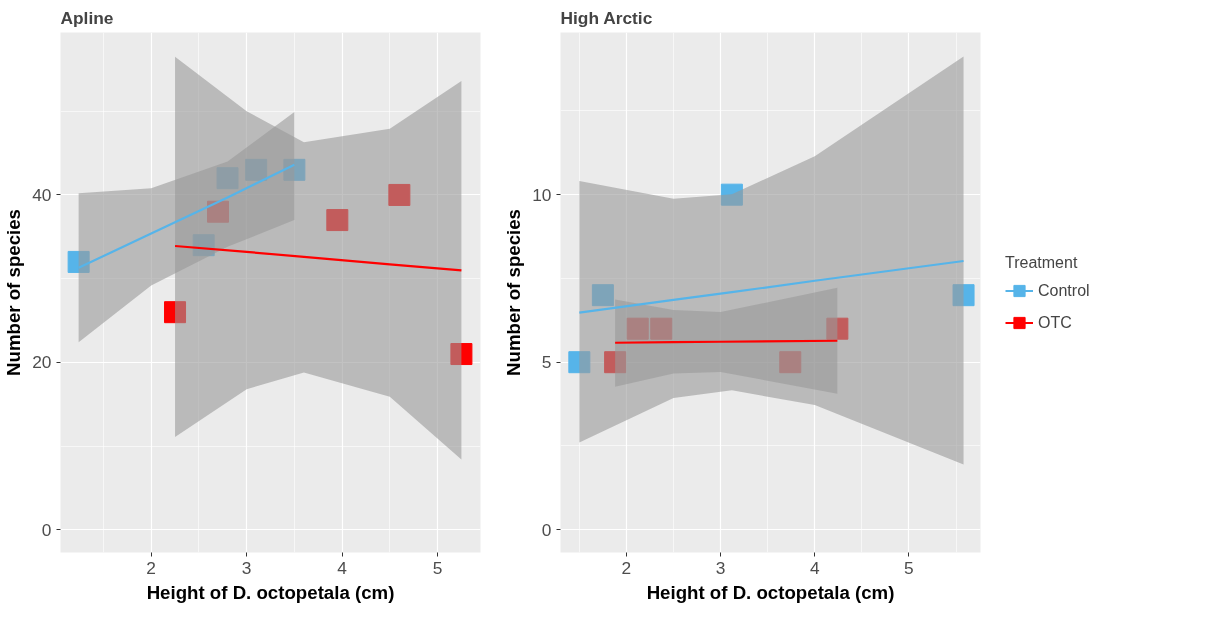 This screenshot has width=1217, height=626. Describe the element at coordinates (1064, 290) in the screenshot. I see `legend-label: Control` at that location.